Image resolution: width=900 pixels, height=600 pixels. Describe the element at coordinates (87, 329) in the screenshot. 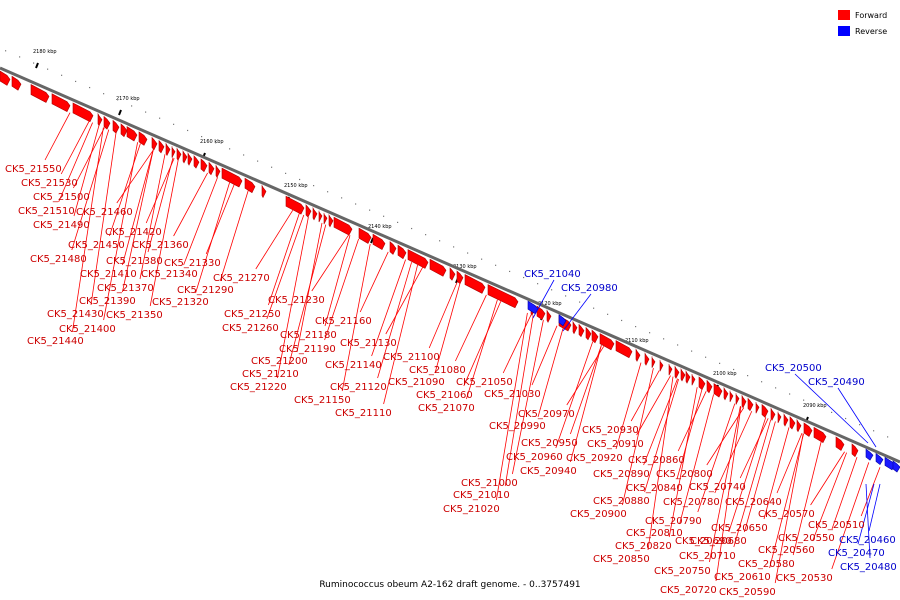

I see `forward-gene-label: CK5_21400` at that location.